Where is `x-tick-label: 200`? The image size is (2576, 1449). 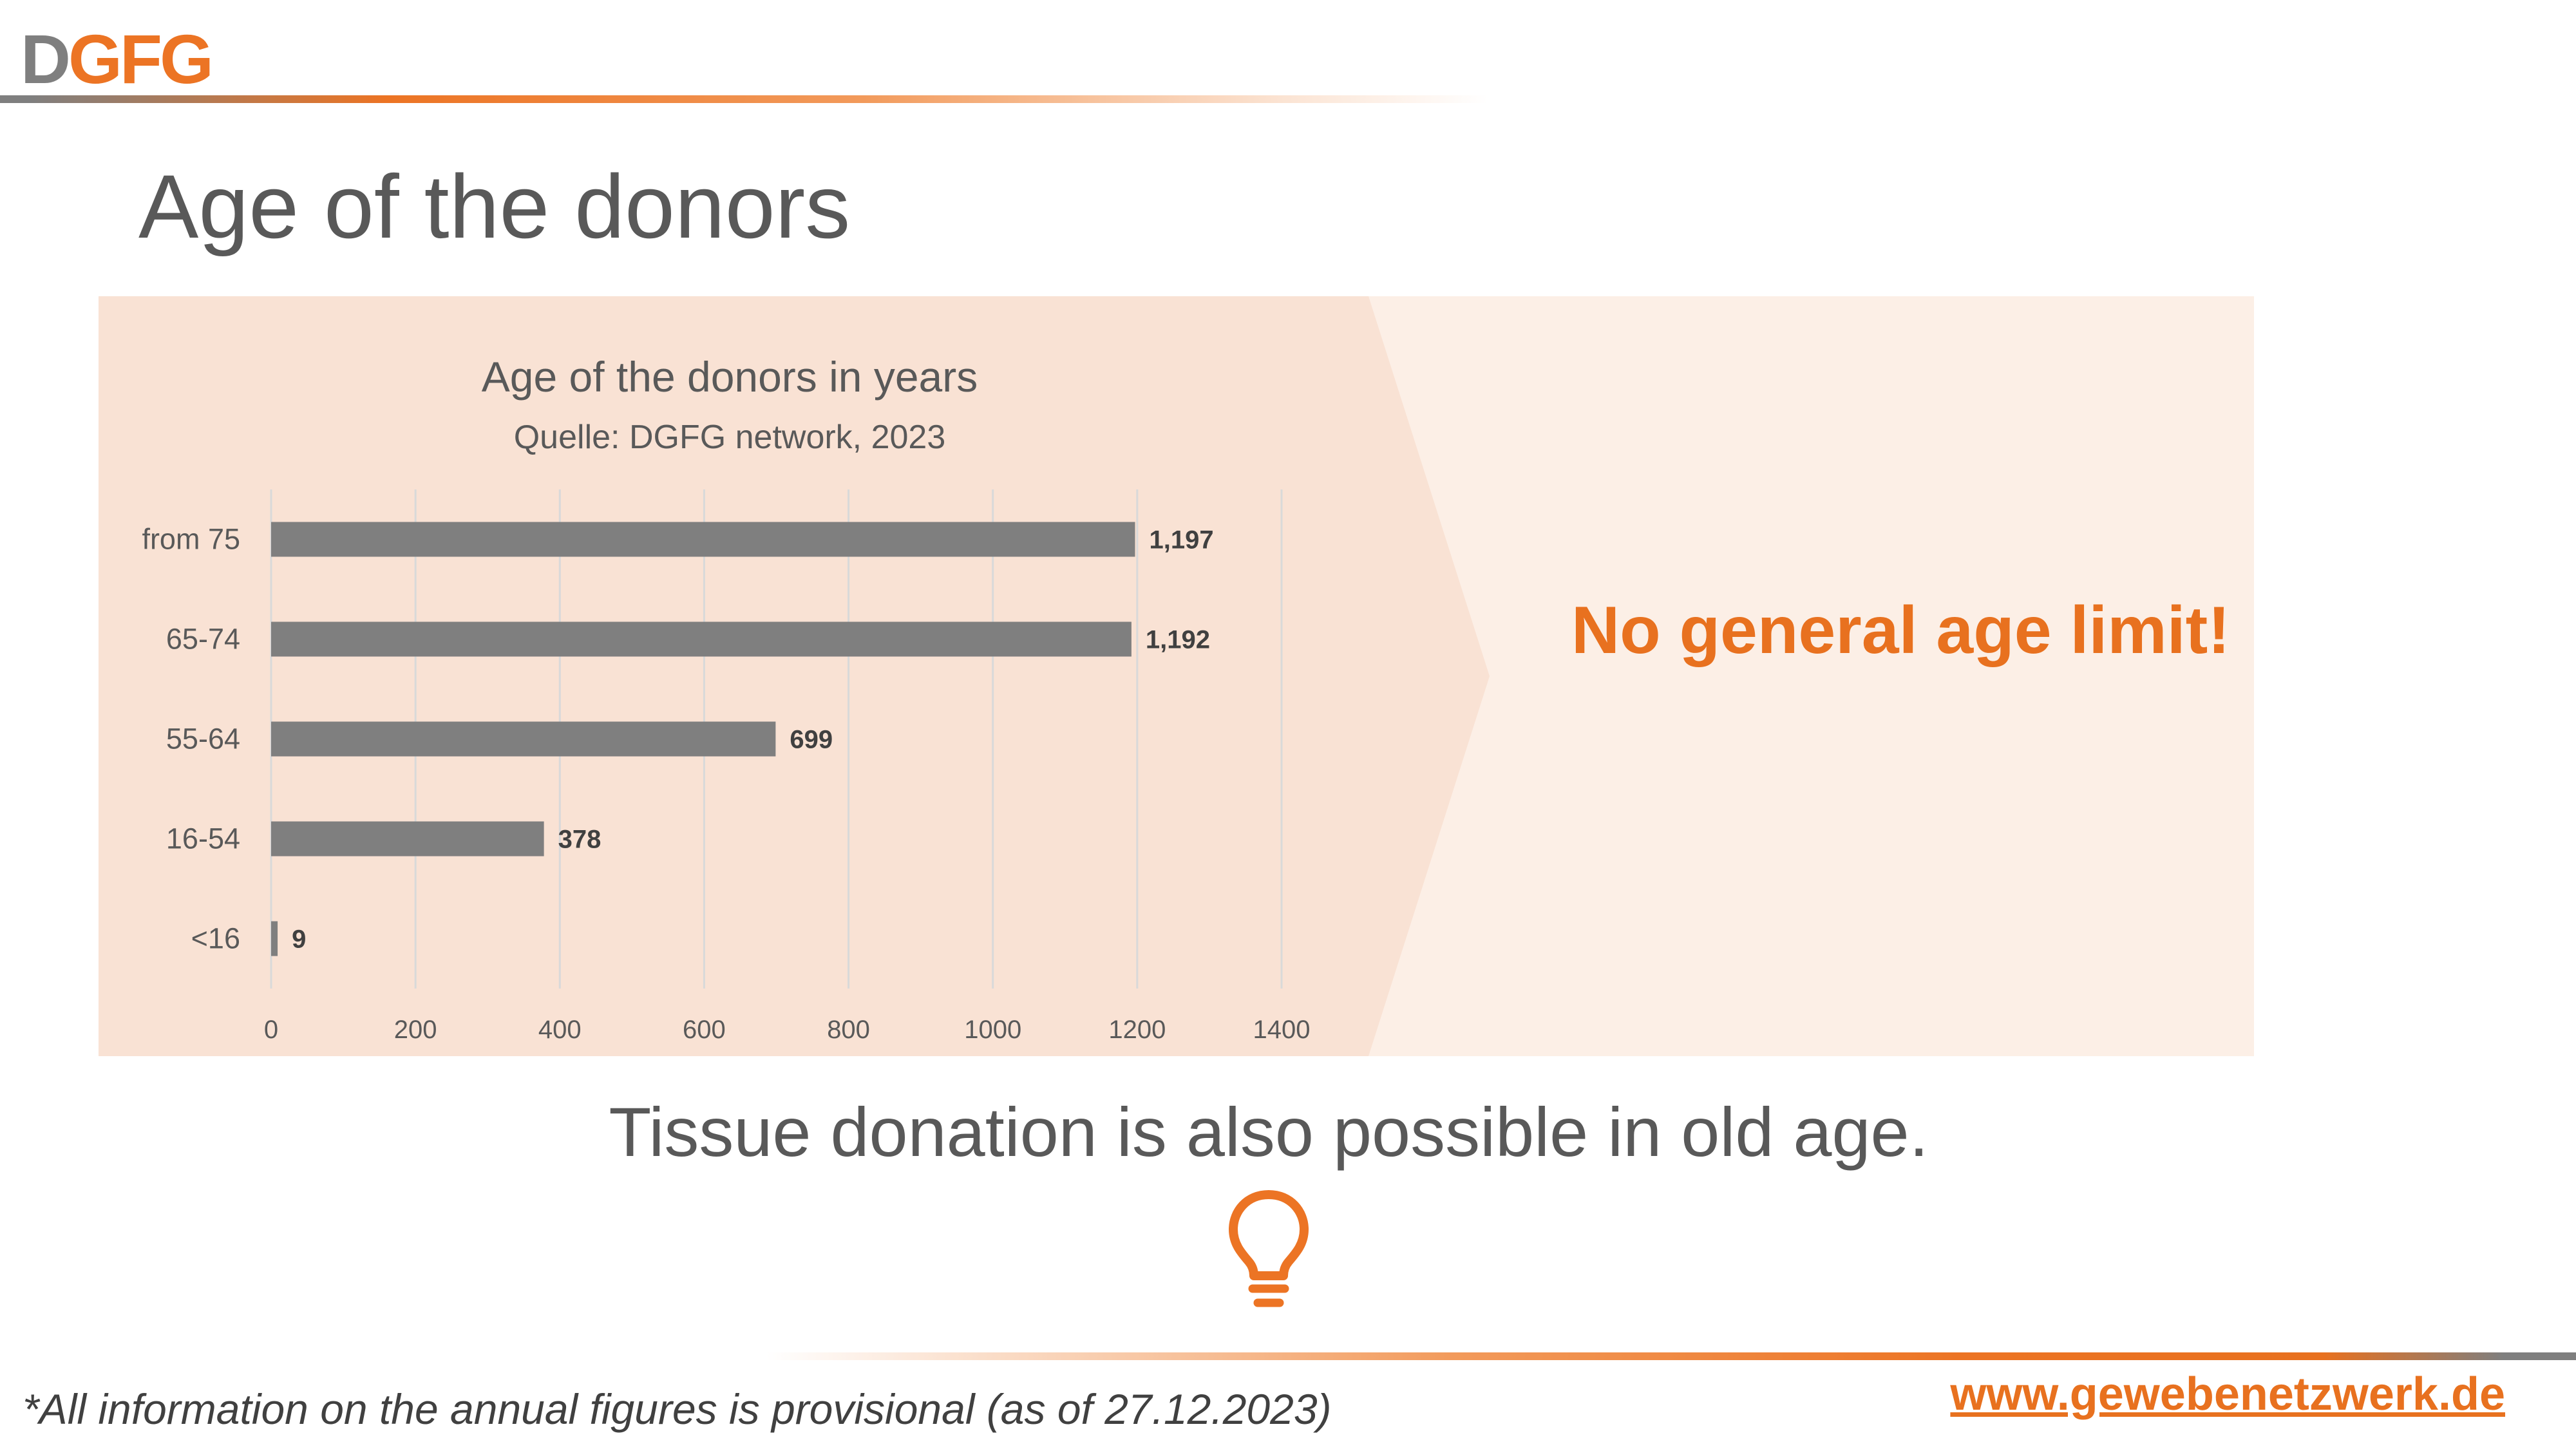 x-tick-label: 200 is located at coordinates (415, 1030).